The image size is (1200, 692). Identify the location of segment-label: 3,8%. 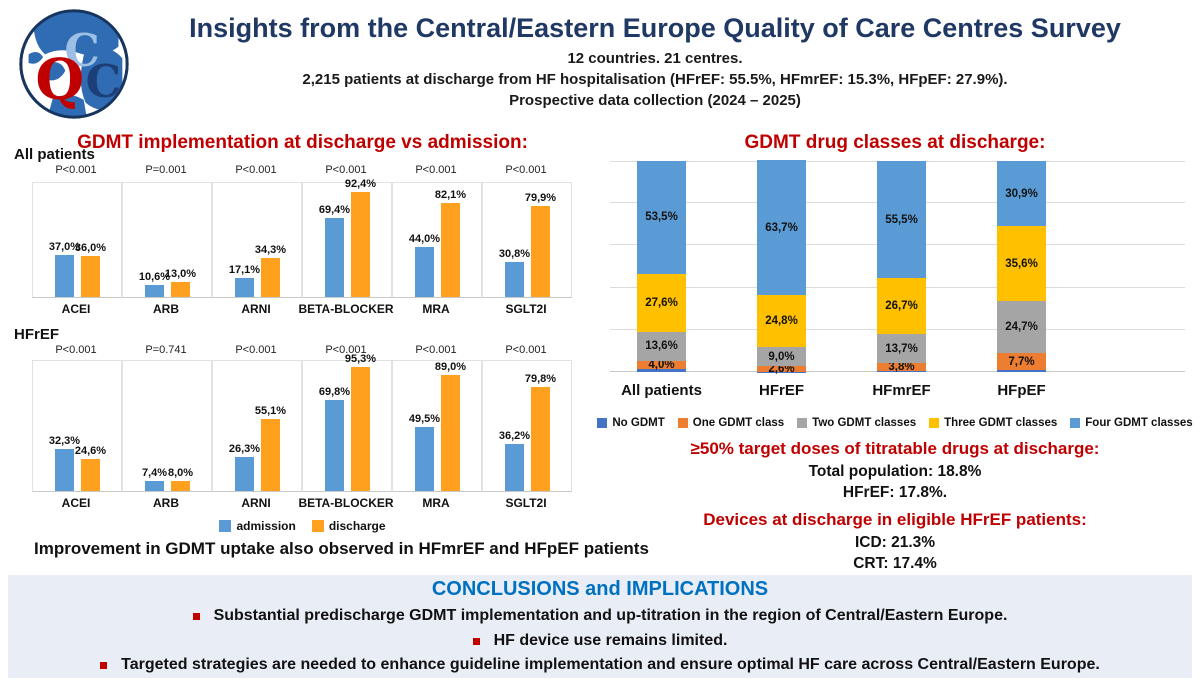
(901, 367).